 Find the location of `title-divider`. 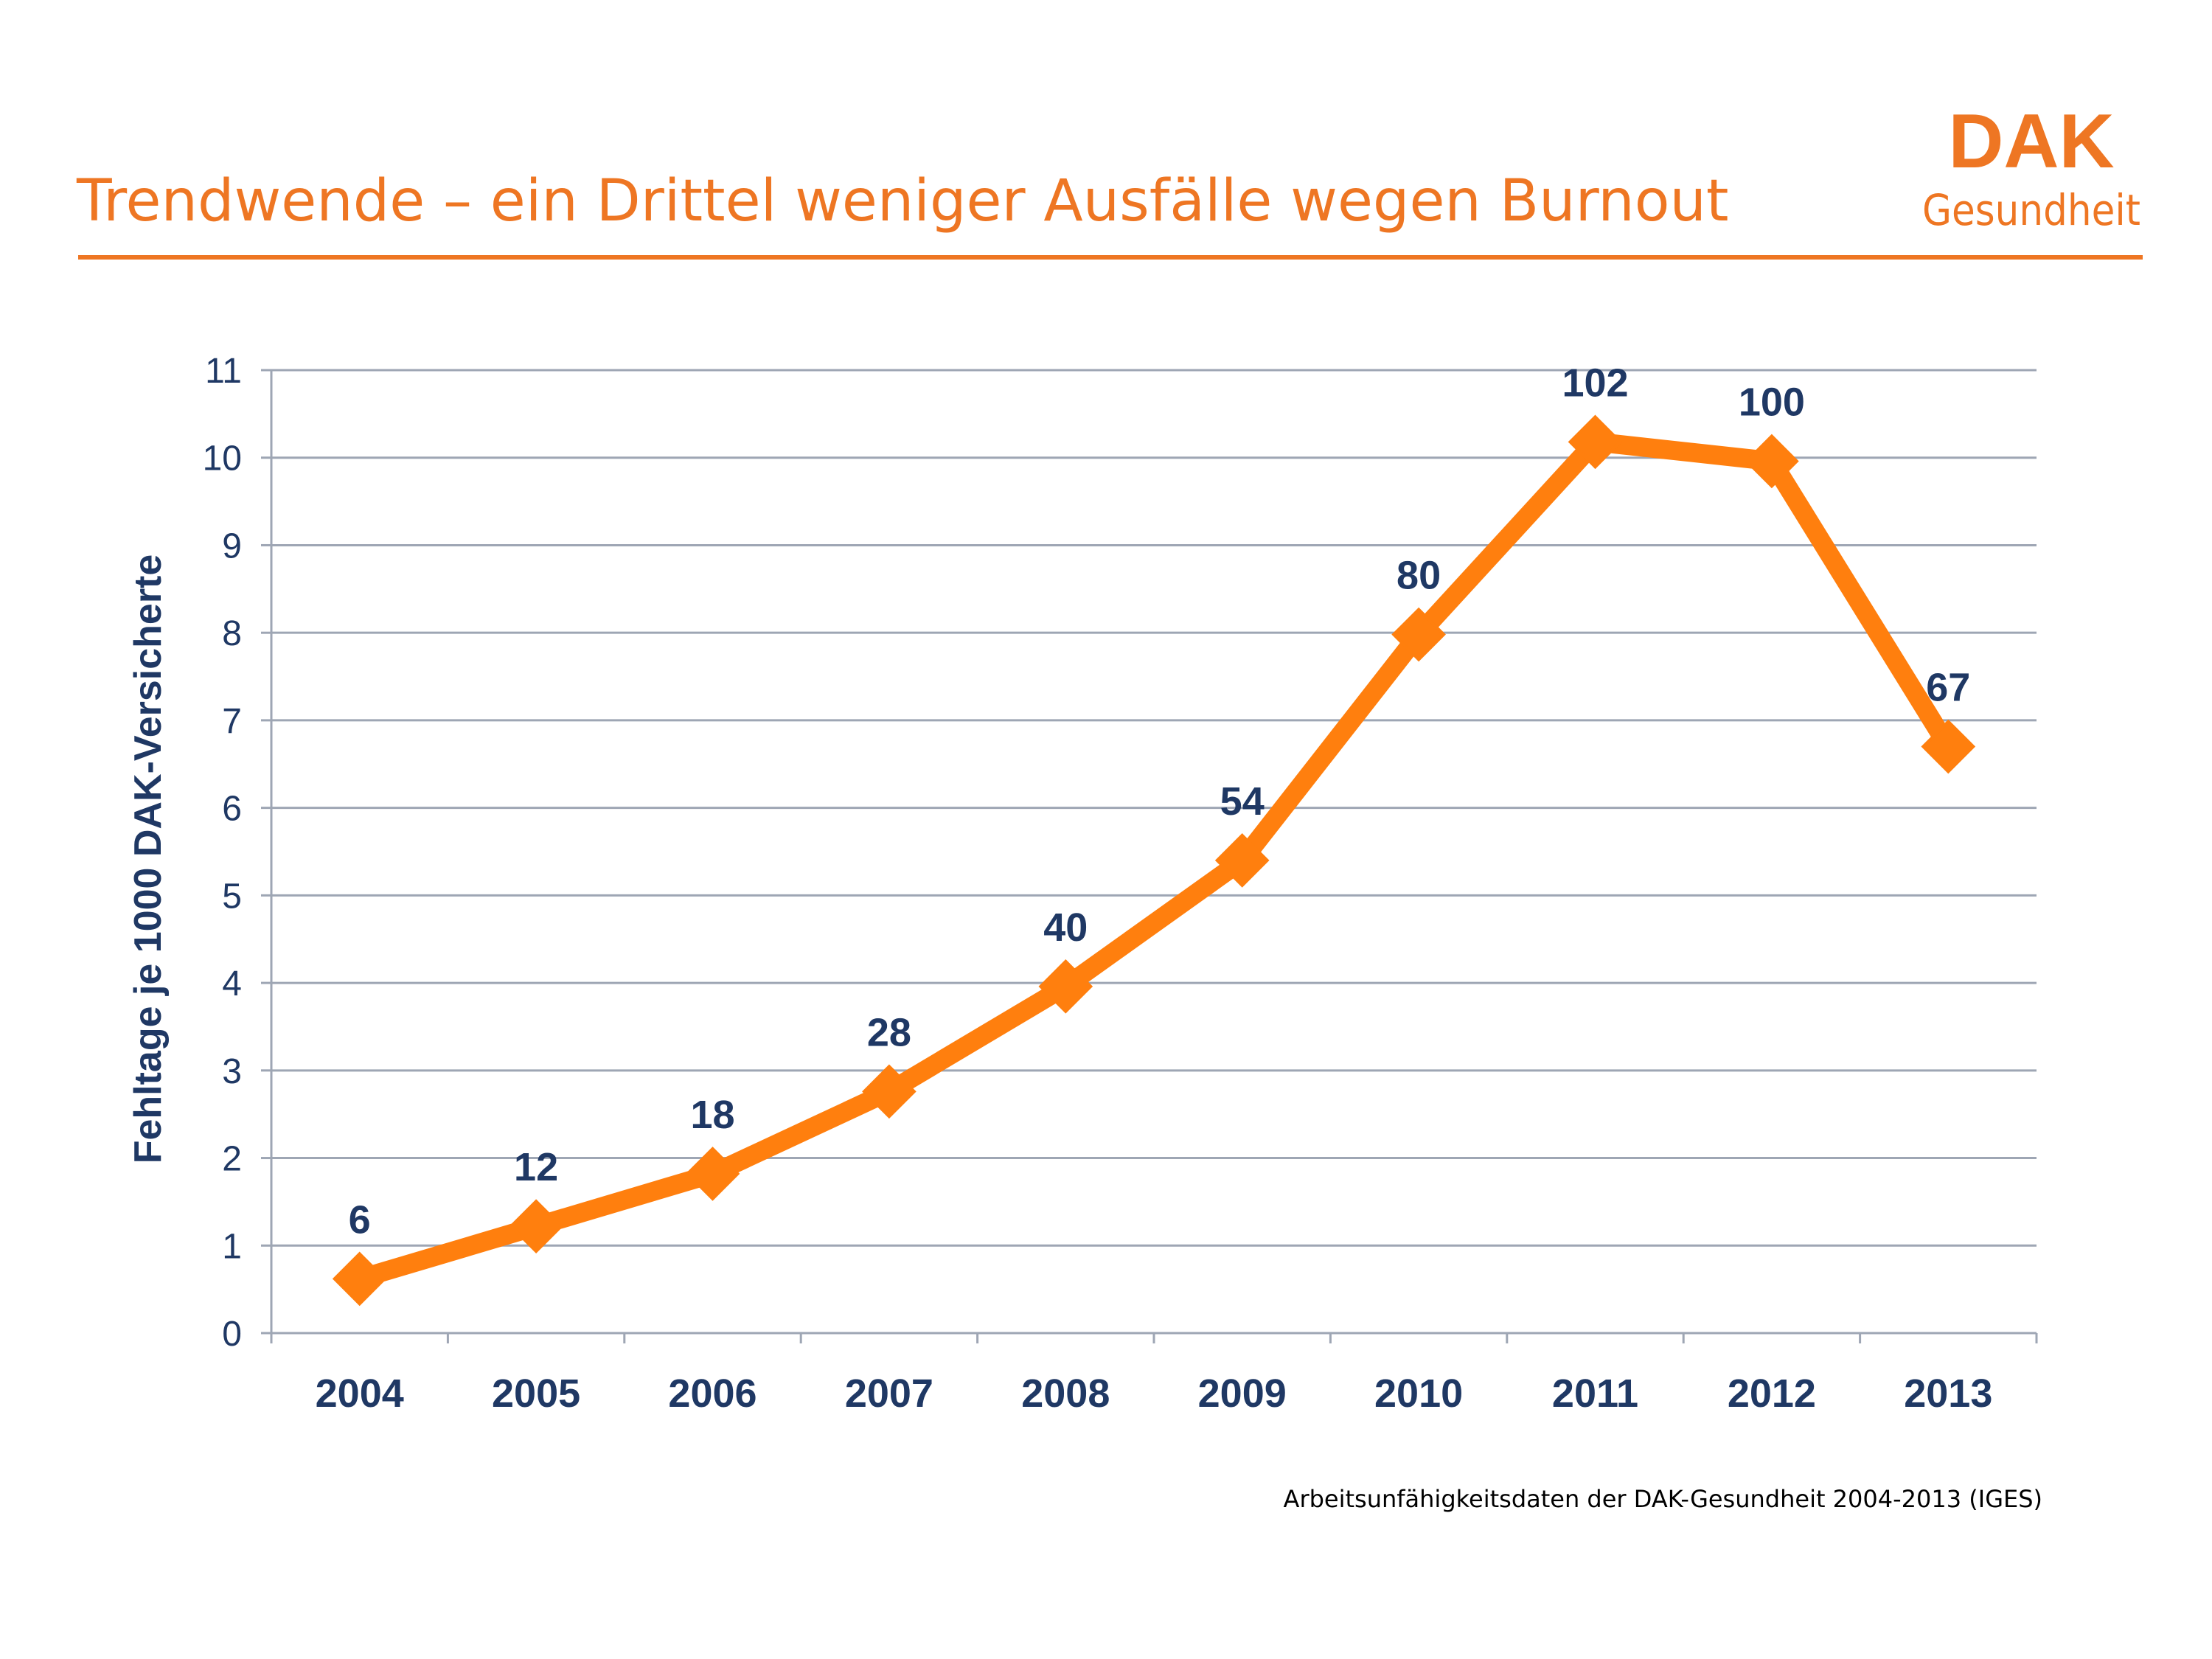

title-divider is located at coordinates (1110, 257).